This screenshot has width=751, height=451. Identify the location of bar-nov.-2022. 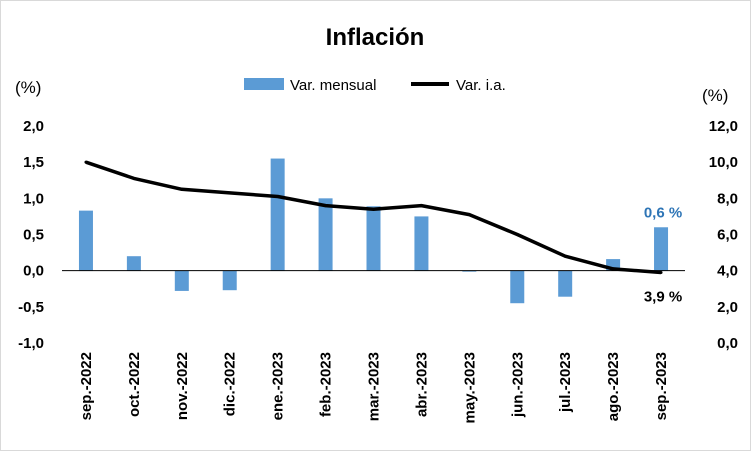
(181, 280).